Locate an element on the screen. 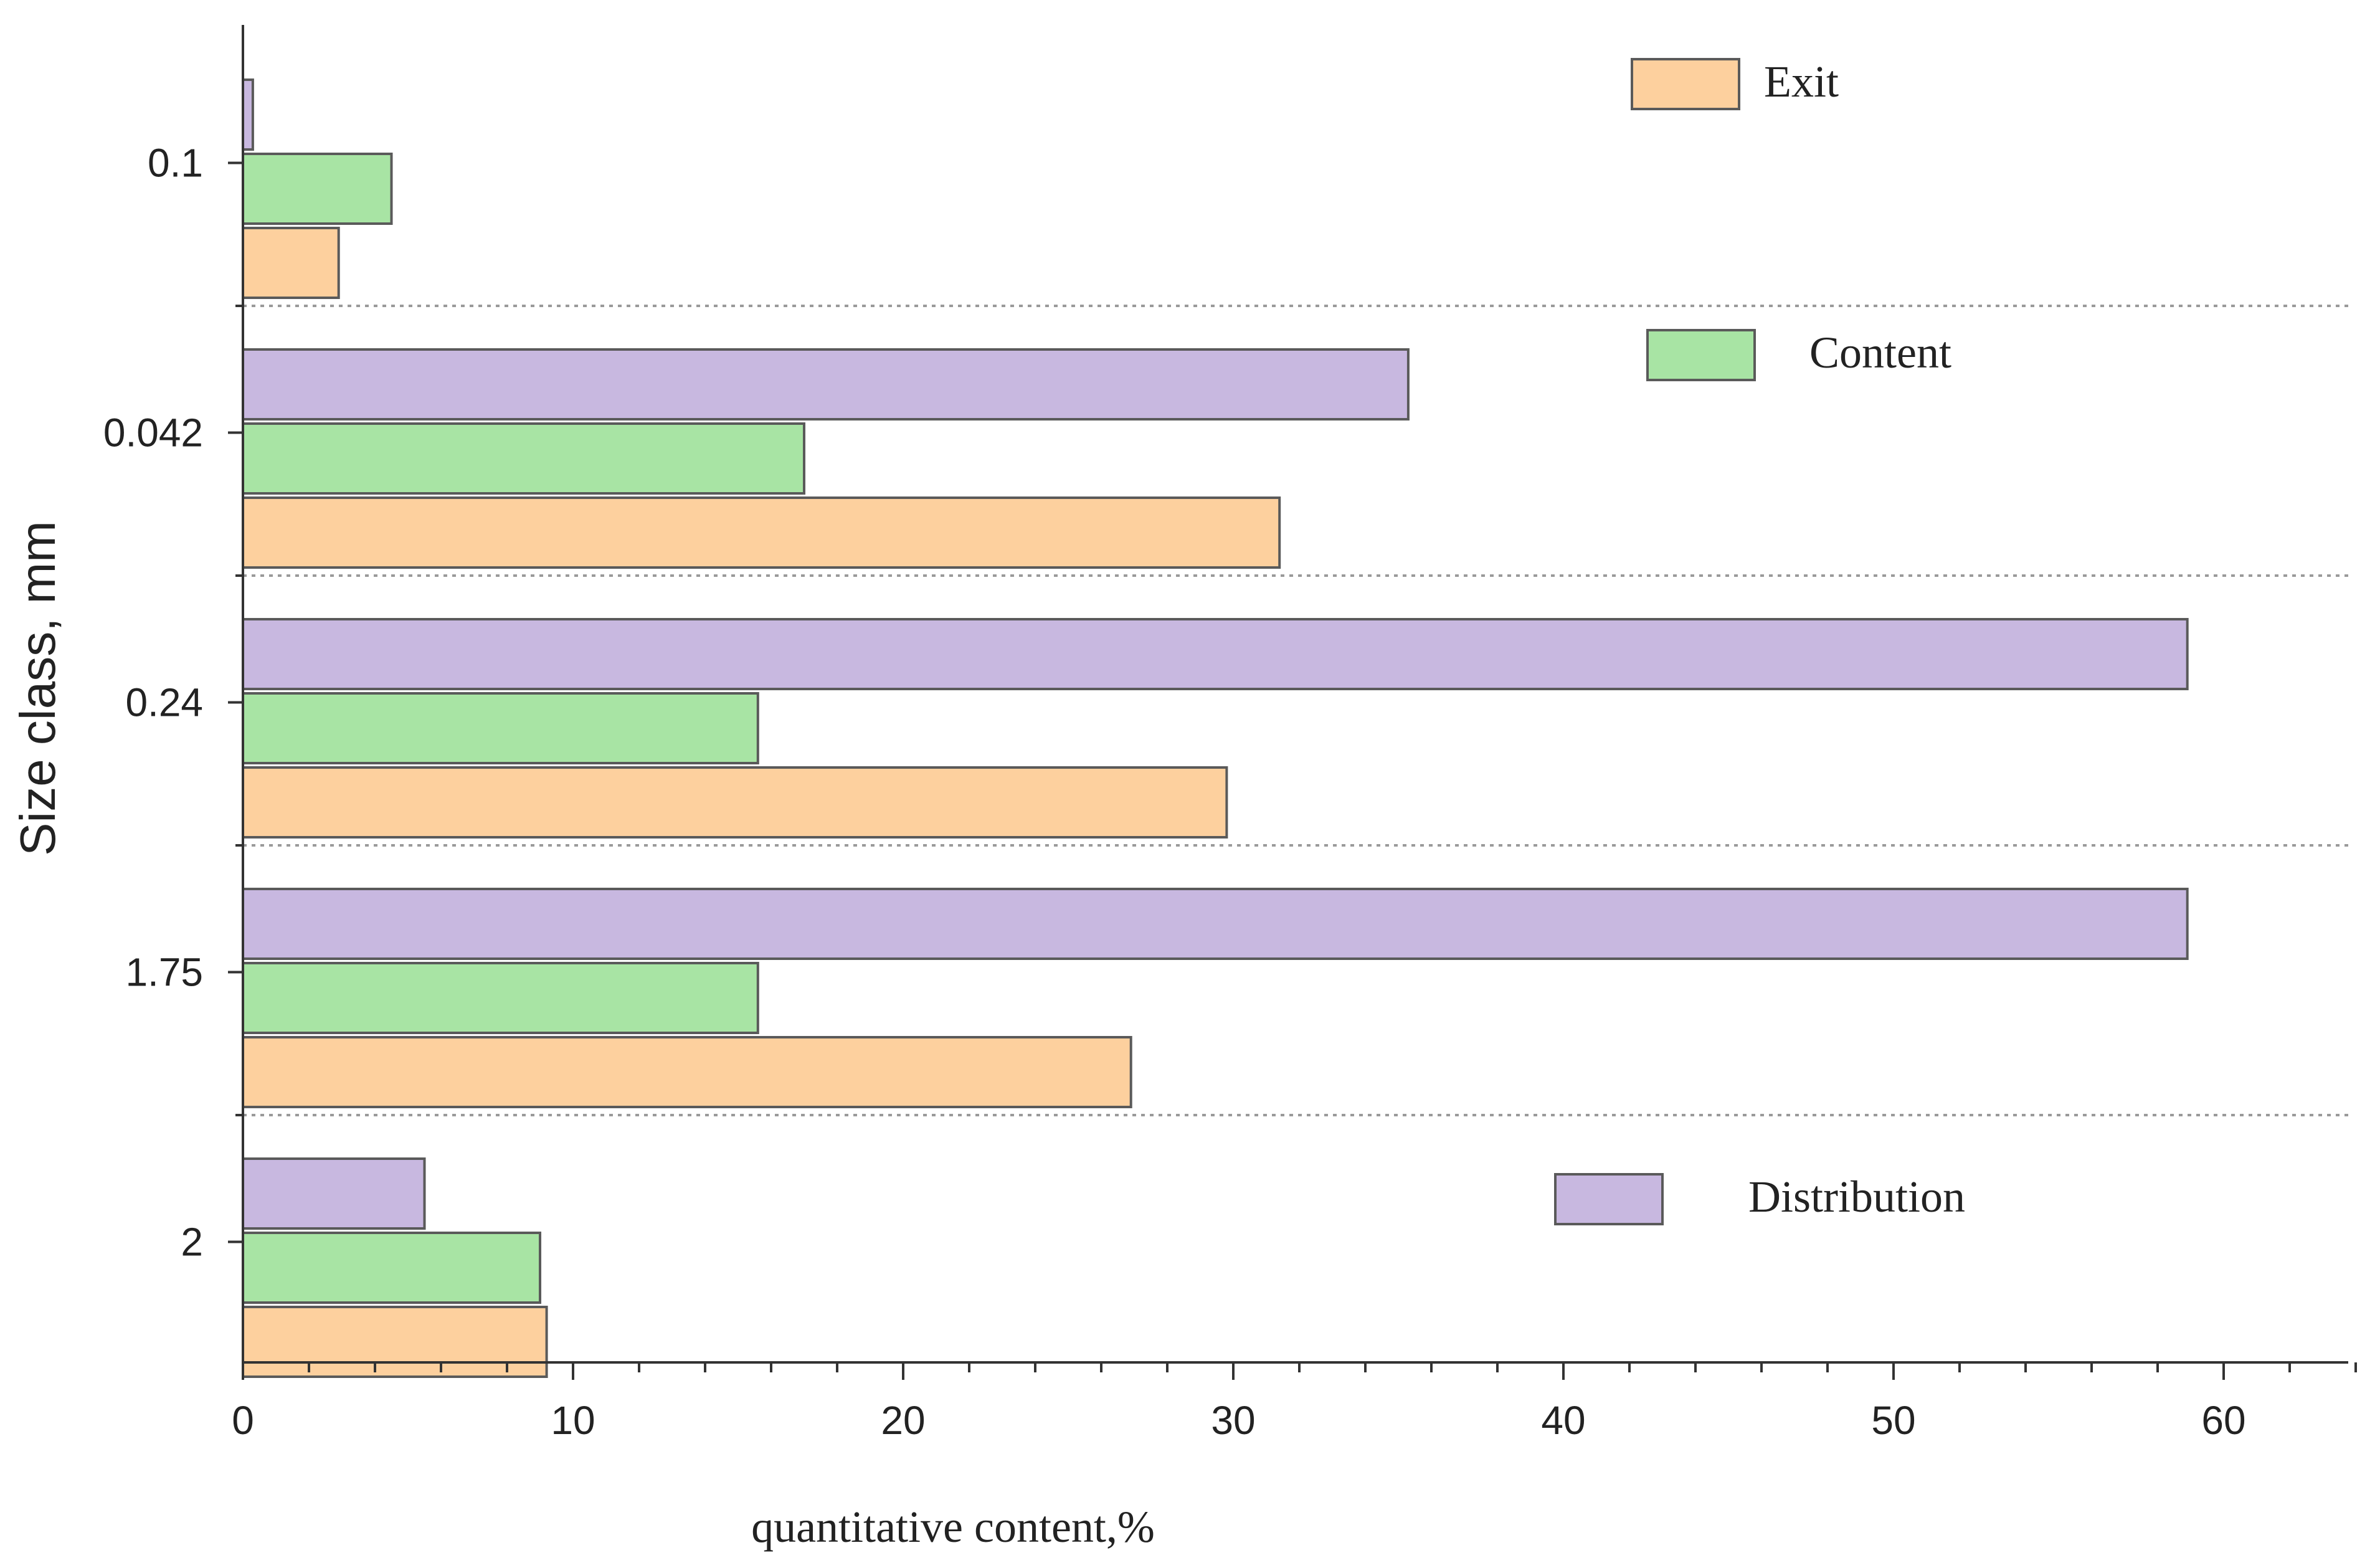 The height and width of the screenshot is (1563, 2380). x-tick-label: 40 is located at coordinates (1563, 1420).